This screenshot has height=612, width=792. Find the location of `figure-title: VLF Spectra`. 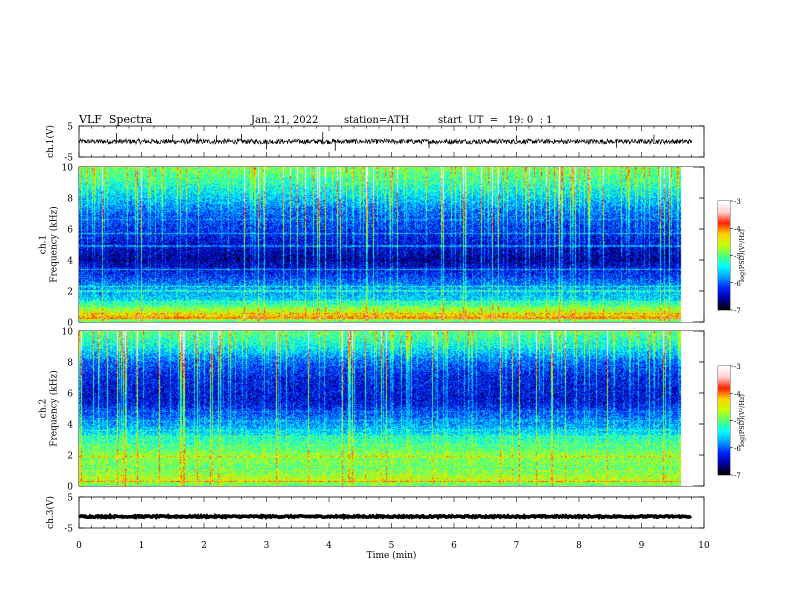

figure-title: VLF Spectra is located at coordinates (116, 119).